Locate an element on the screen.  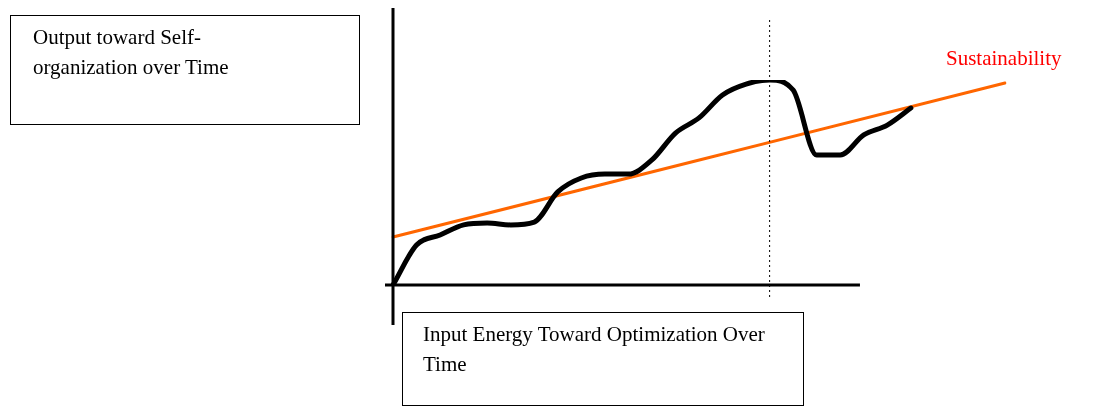
series-label: Sustainability is located at coordinates (1004, 58).